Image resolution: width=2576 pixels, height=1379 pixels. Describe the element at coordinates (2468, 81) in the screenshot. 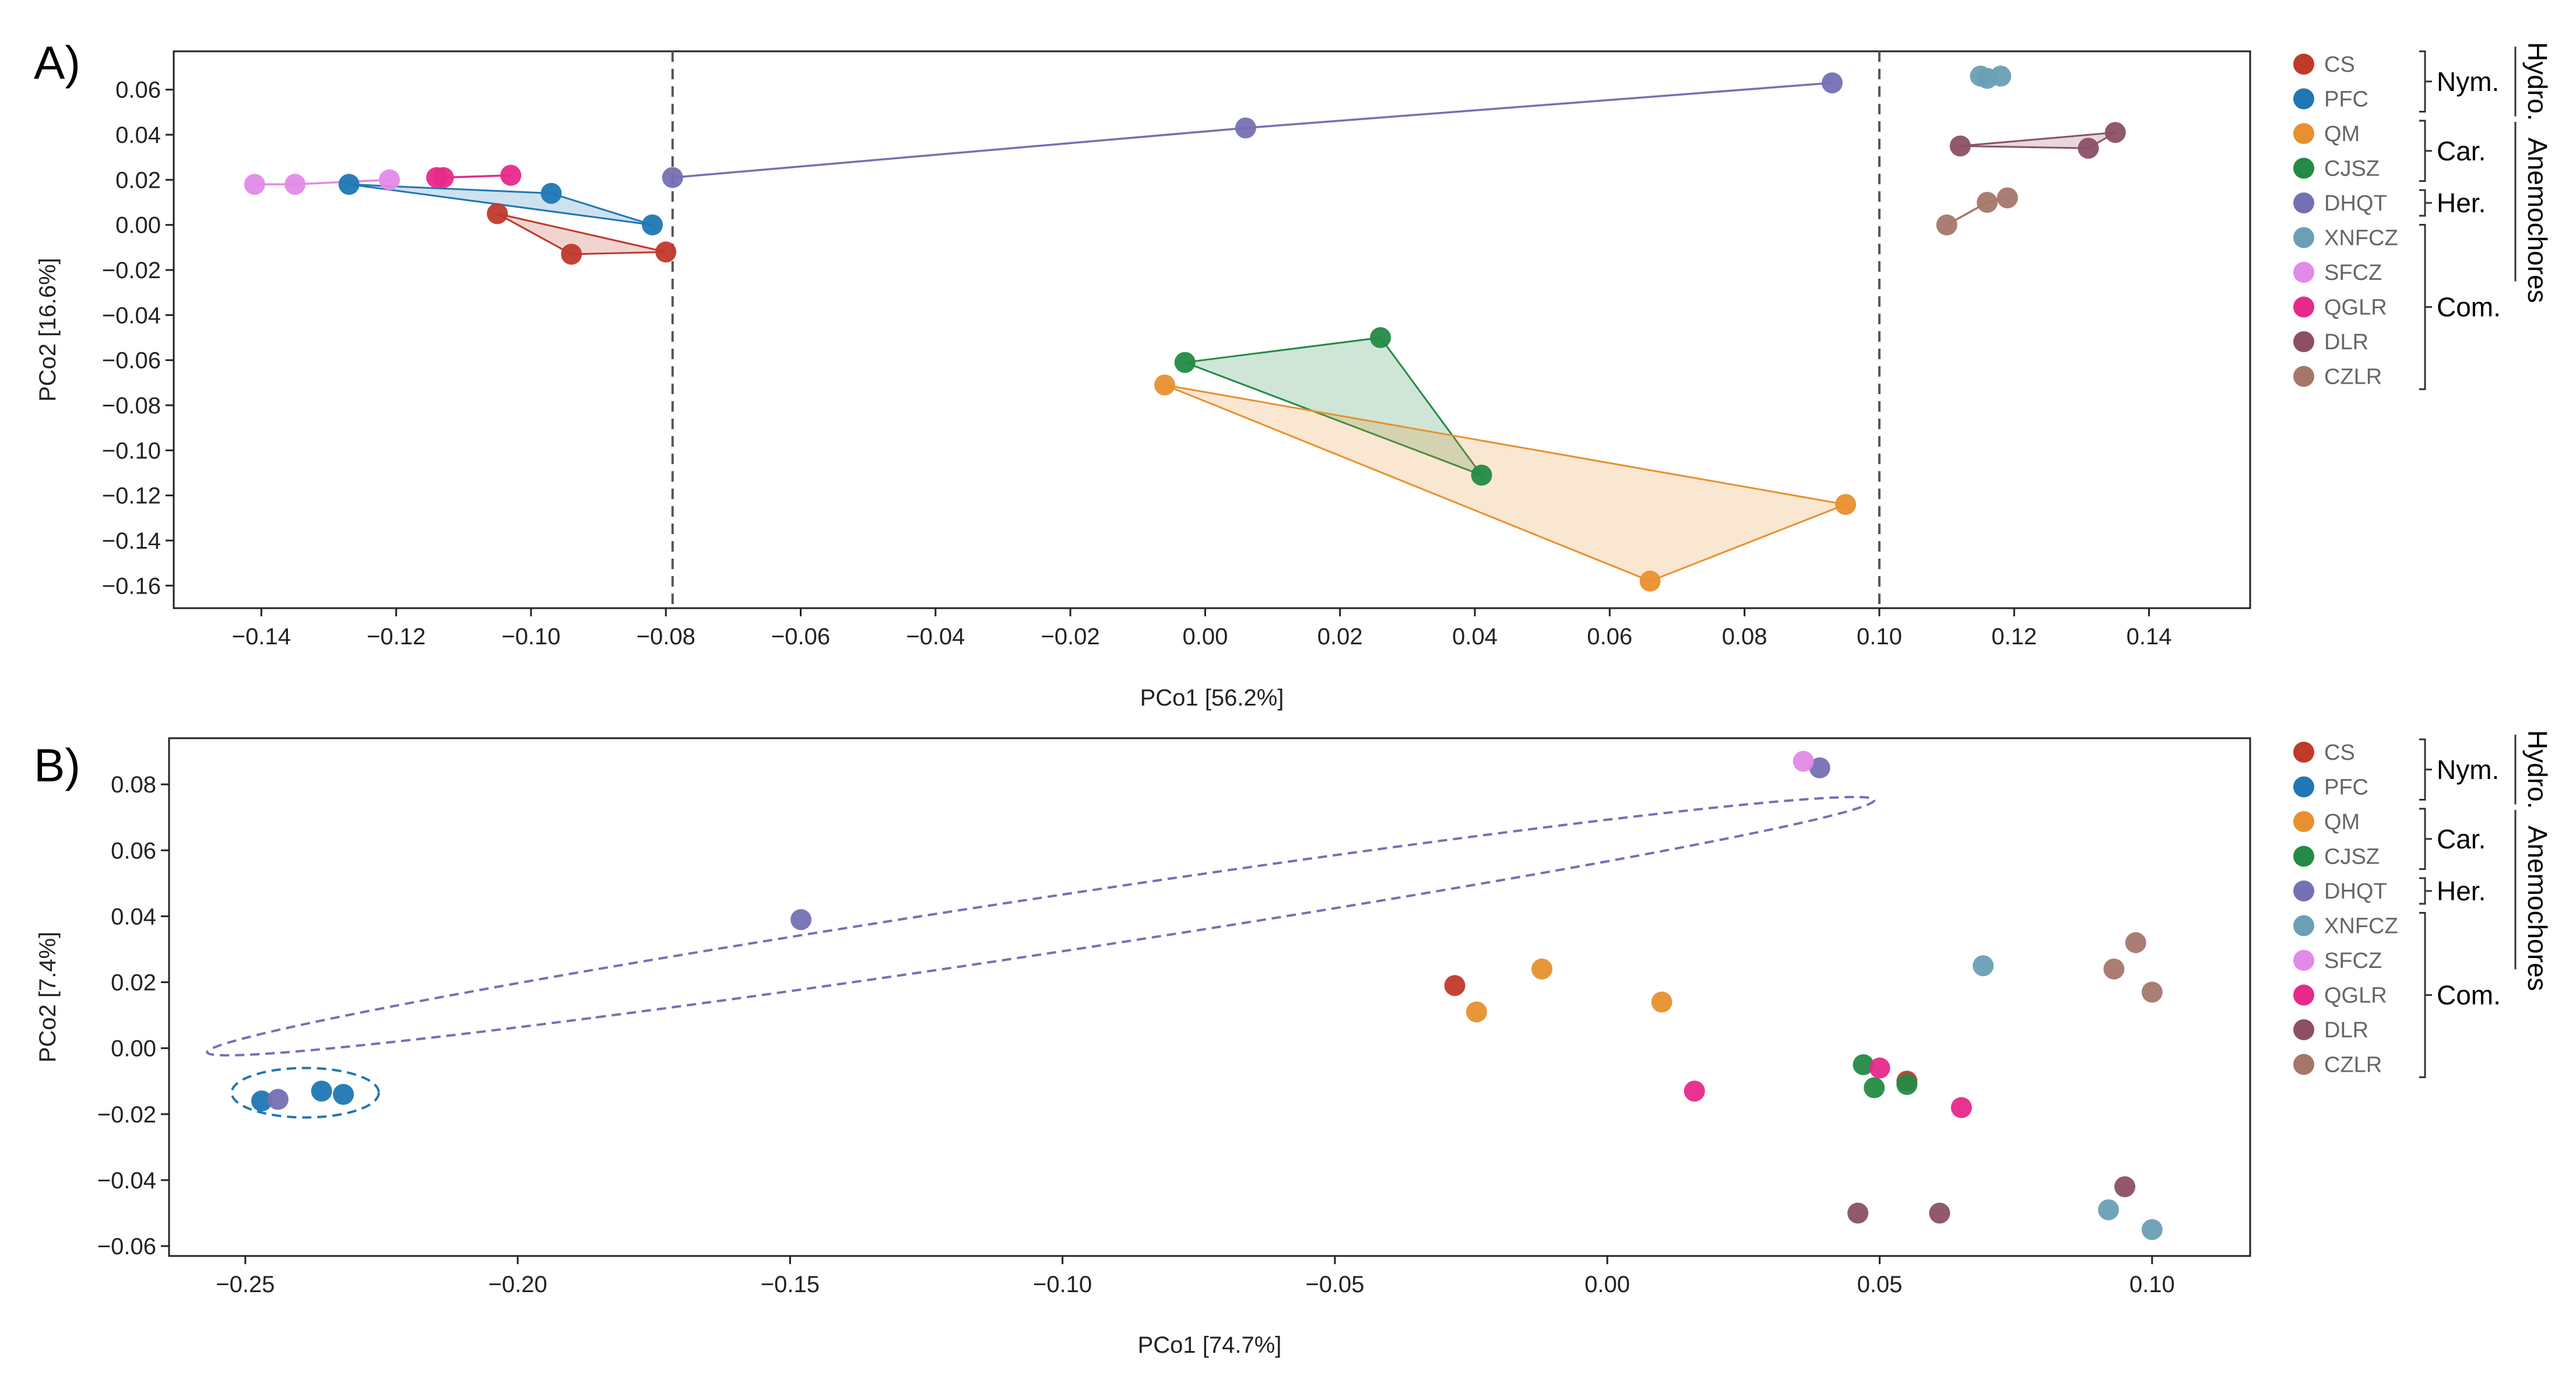

I see `legend-group-label: Nym.` at that location.